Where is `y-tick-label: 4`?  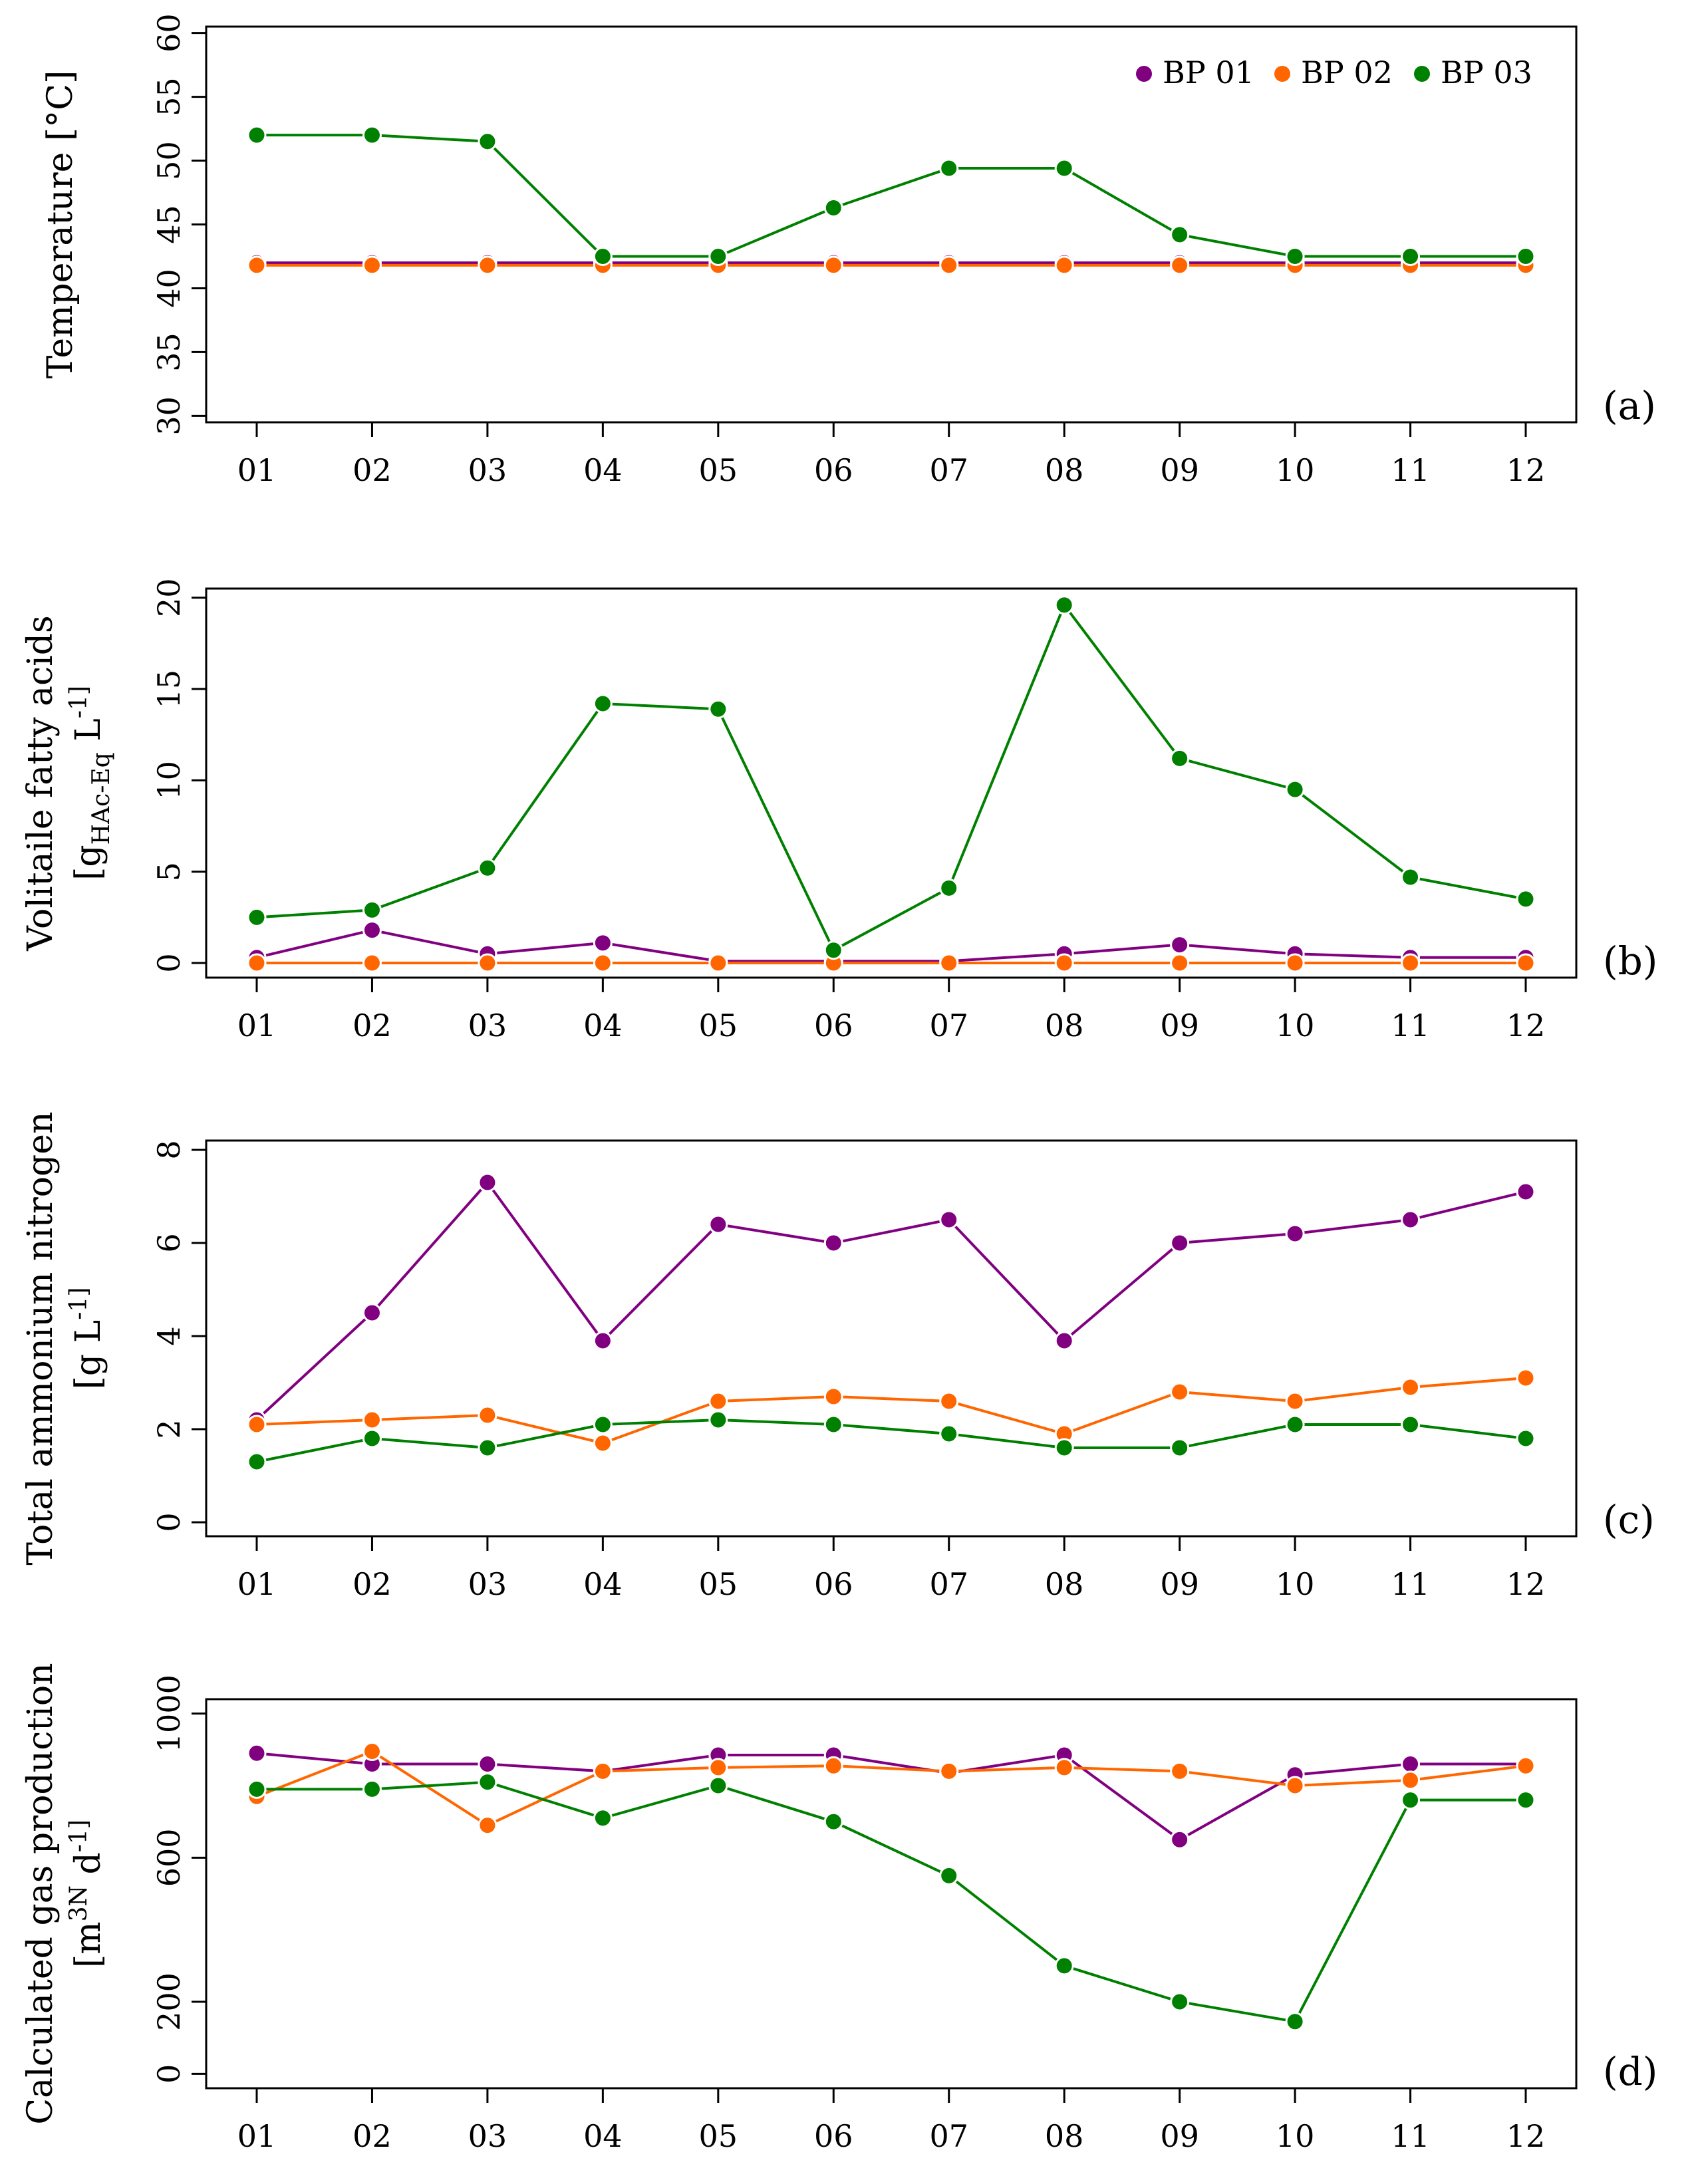
y-tick-label: 4 is located at coordinates (169, 1335).